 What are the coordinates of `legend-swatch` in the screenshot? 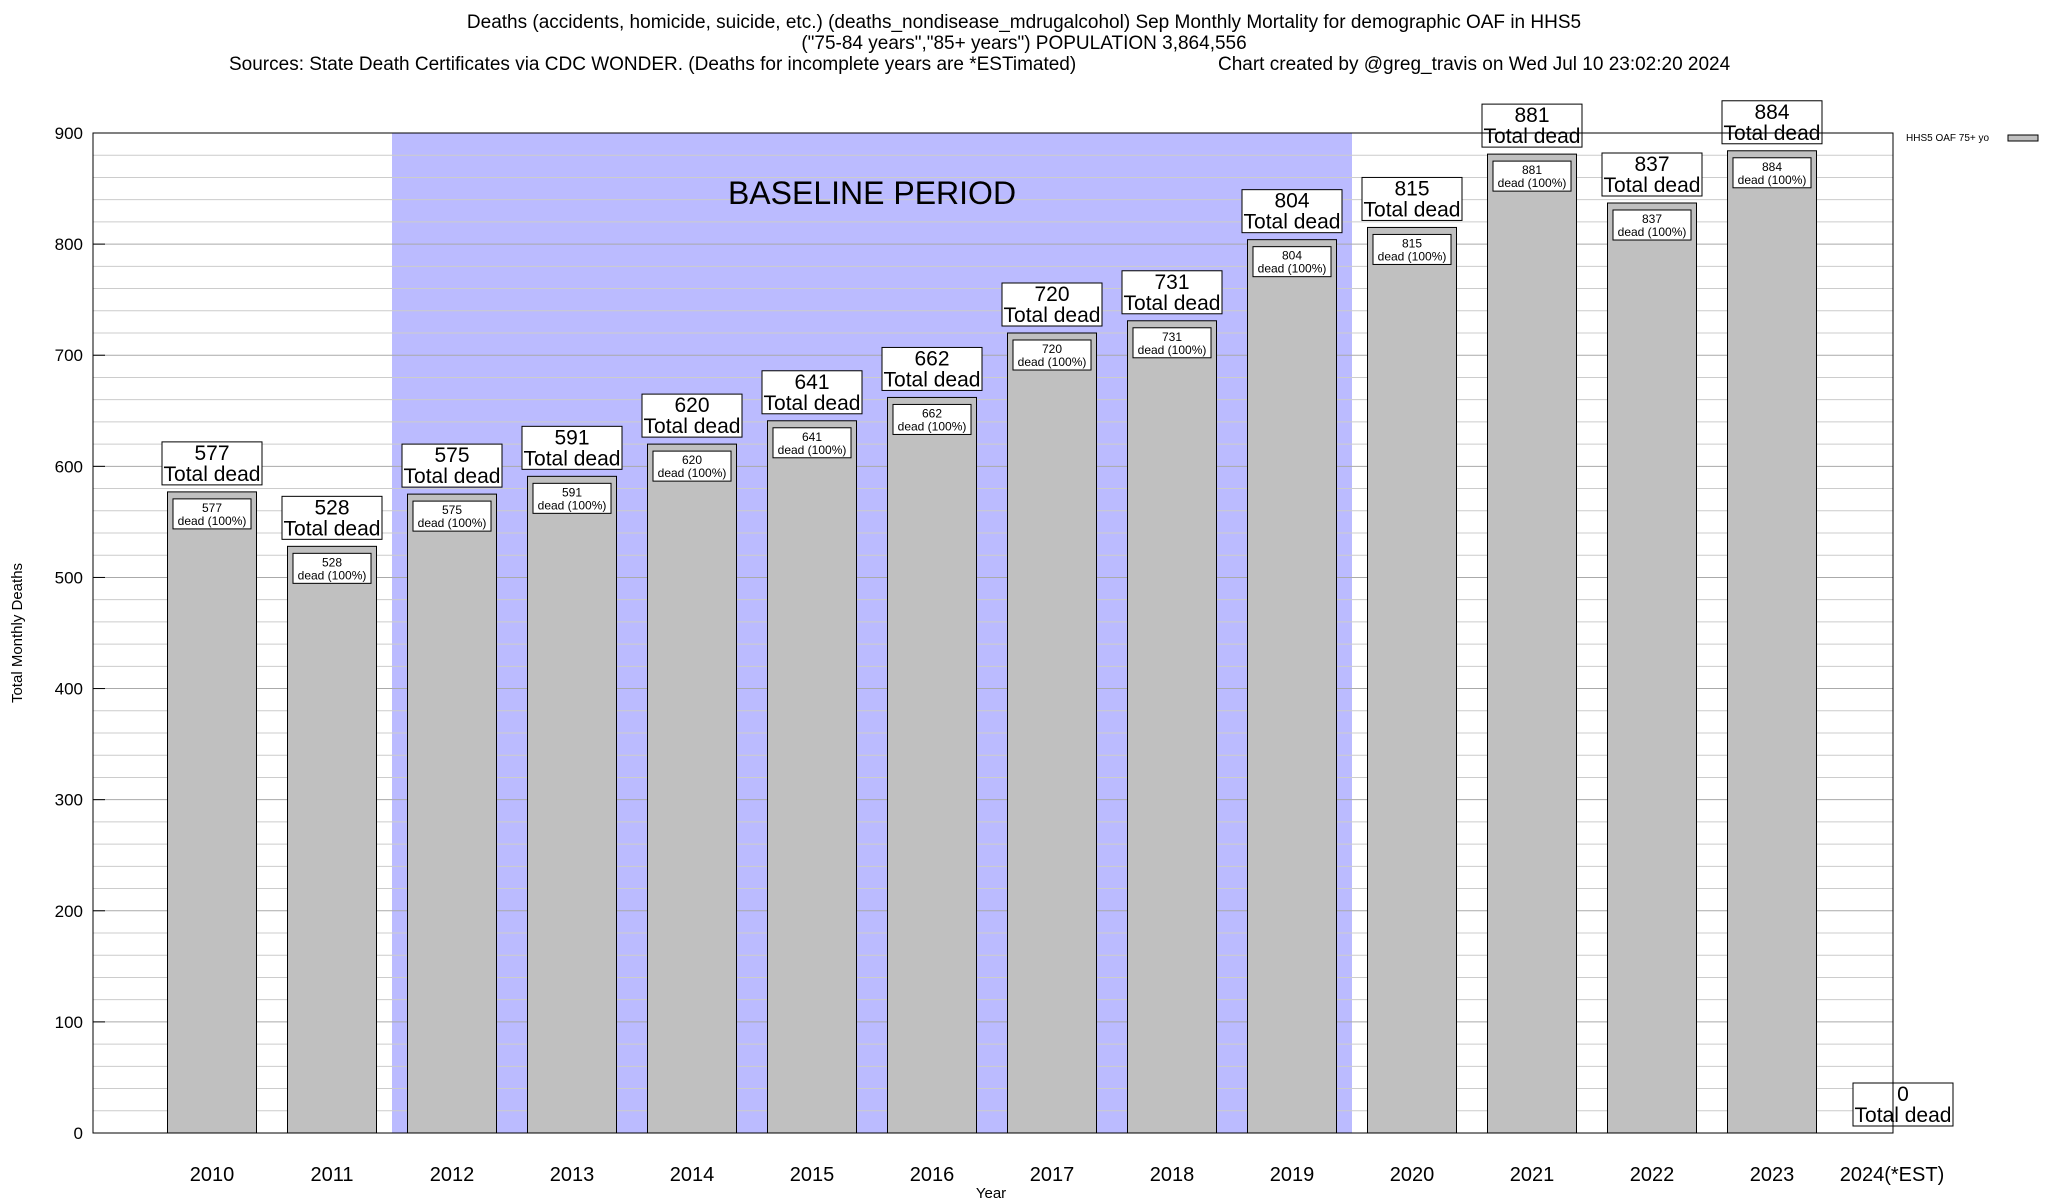 It's located at (2023, 138).